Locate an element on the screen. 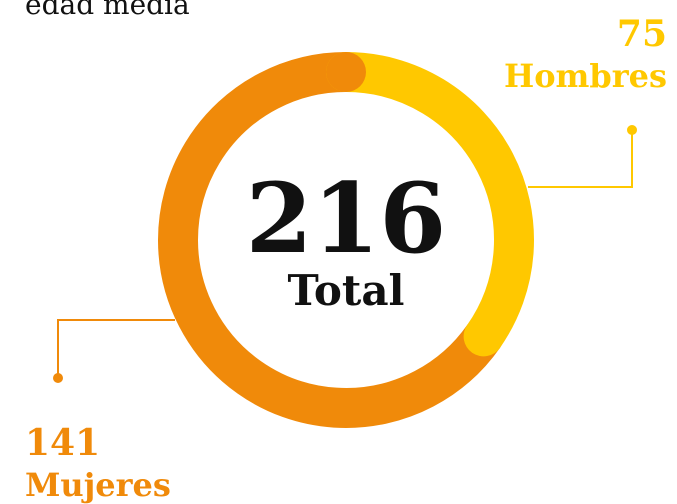 This screenshot has width=677, height=504. segment-cap is located at coordinates (346, 72).